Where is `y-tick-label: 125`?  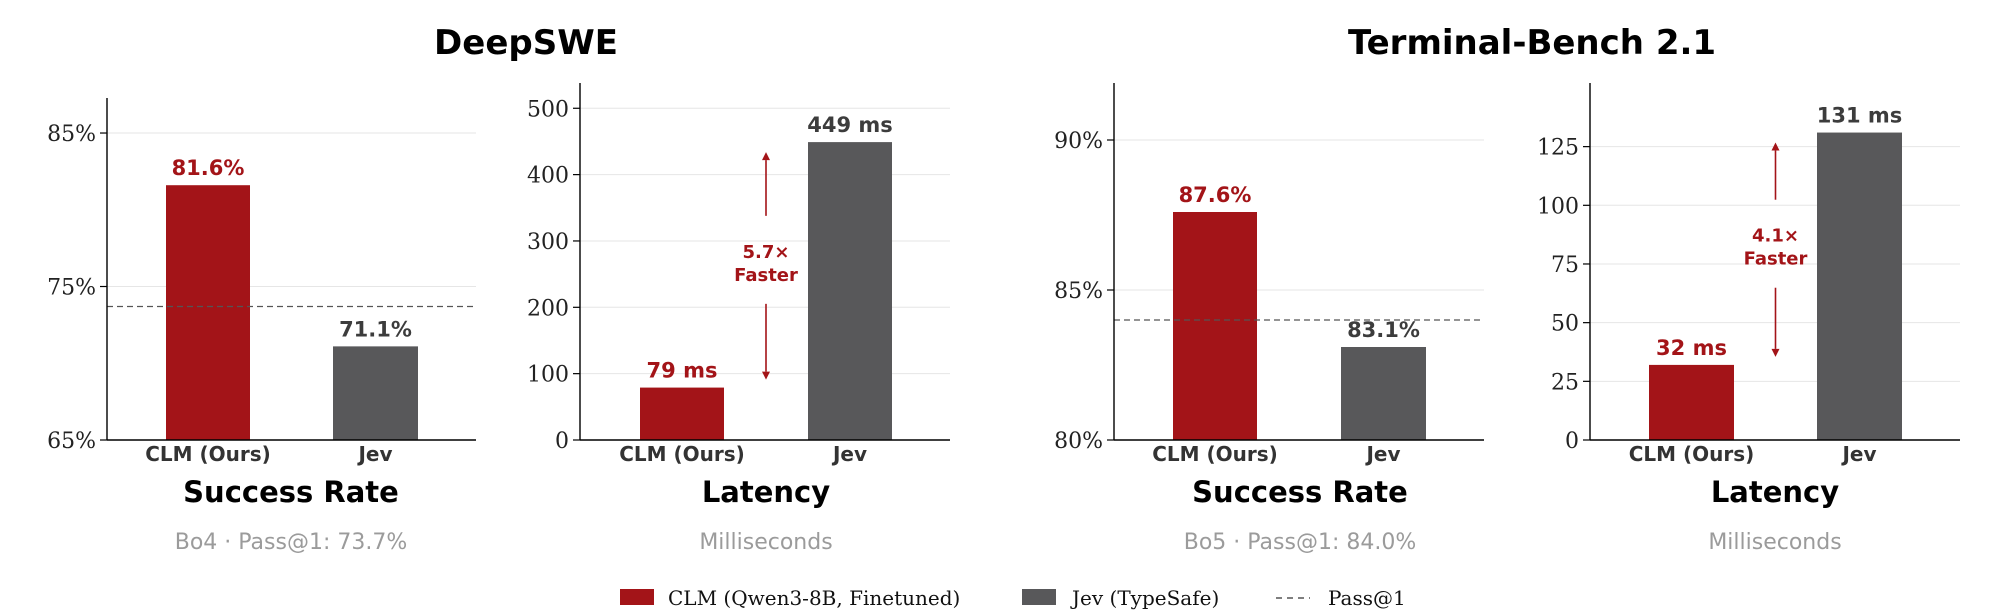 y-tick-label: 125 is located at coordinates (1558, 148).